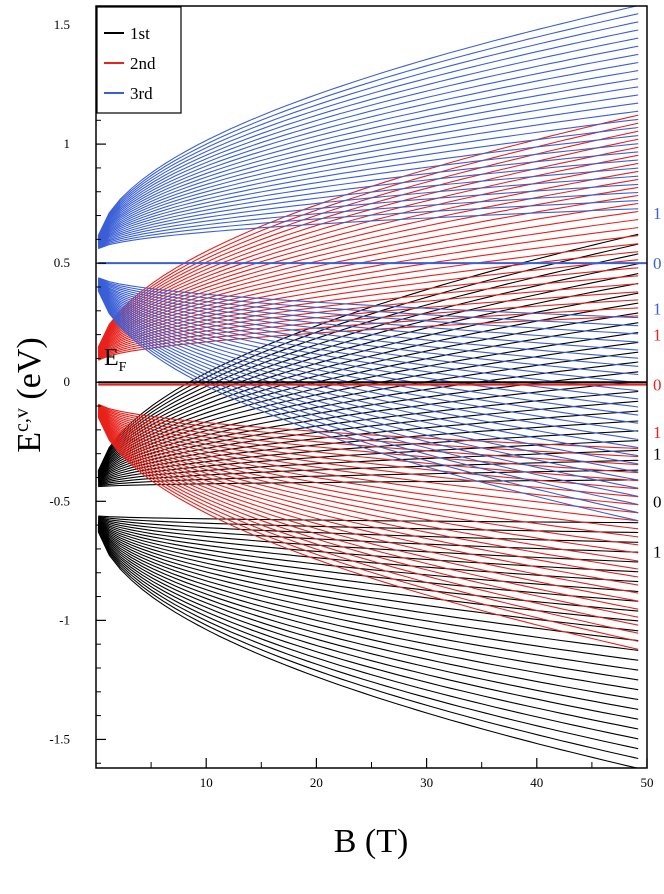  I want to click on level-3rd-v5, so click(368, 315).